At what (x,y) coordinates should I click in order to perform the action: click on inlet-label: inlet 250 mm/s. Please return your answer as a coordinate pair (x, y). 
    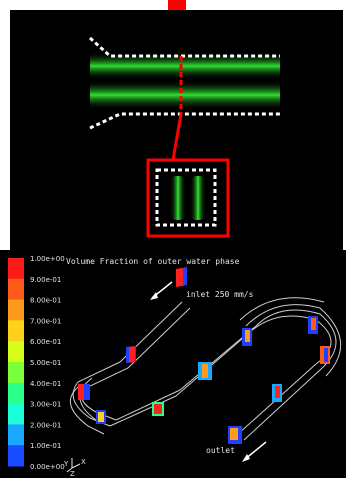
    Looking at the image, I should click on (220, 294).